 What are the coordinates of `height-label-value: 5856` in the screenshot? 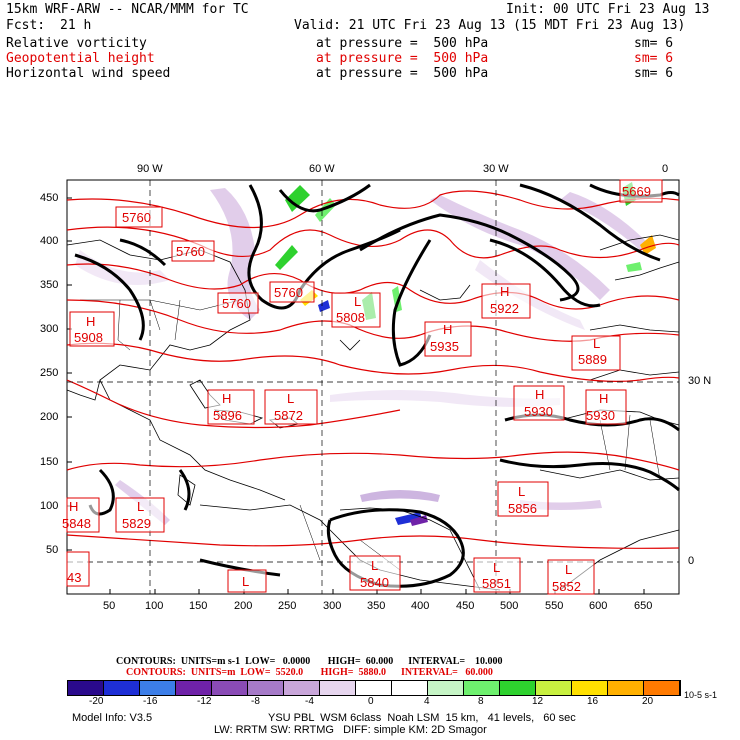 It's located at (522, 508).